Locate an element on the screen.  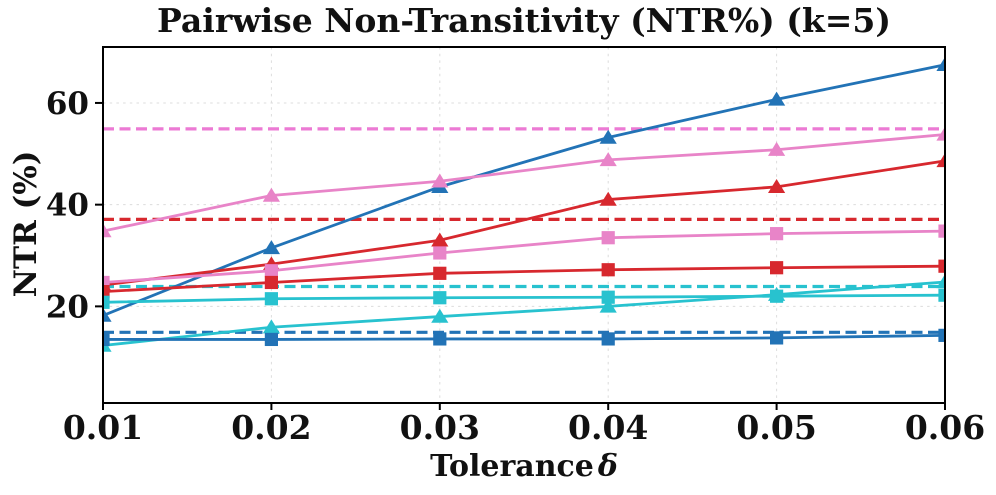
chart-title: Pairwise Non-Transitivity (NTR%) (k=5) is located at coordinates (524, 20).